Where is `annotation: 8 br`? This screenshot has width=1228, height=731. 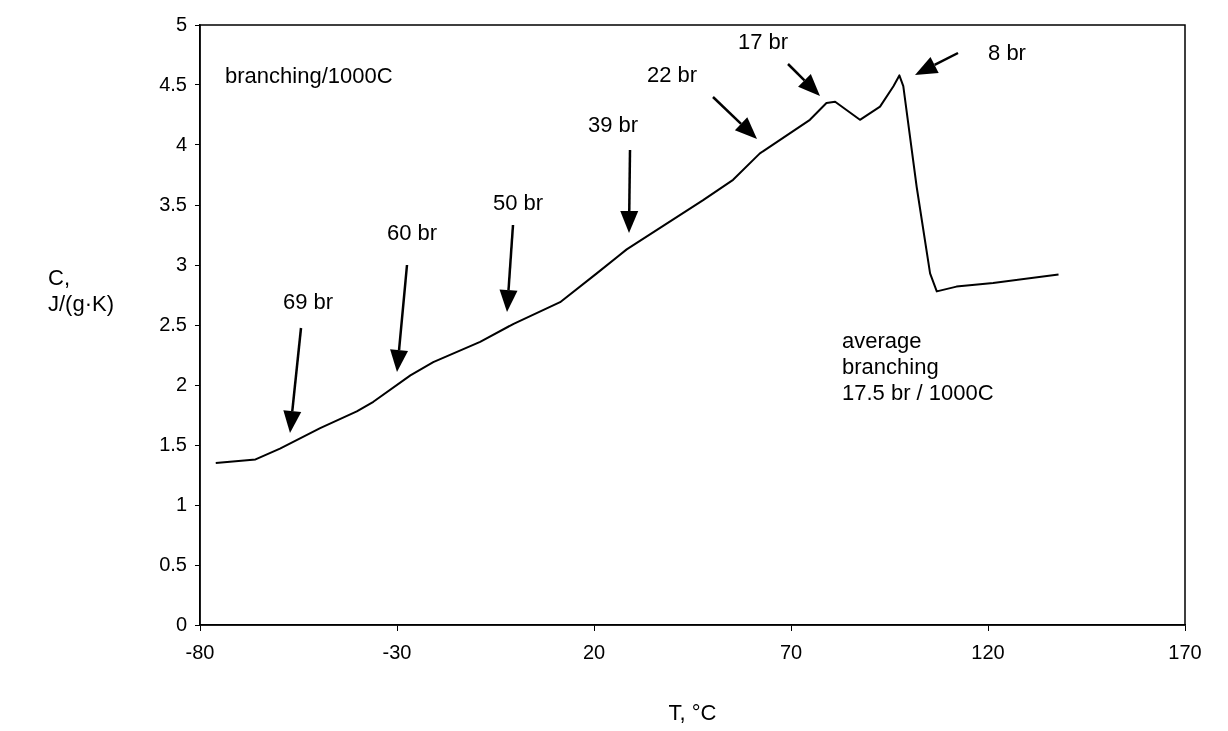
annotation: 8 br is located at coordinates (1007, 53).